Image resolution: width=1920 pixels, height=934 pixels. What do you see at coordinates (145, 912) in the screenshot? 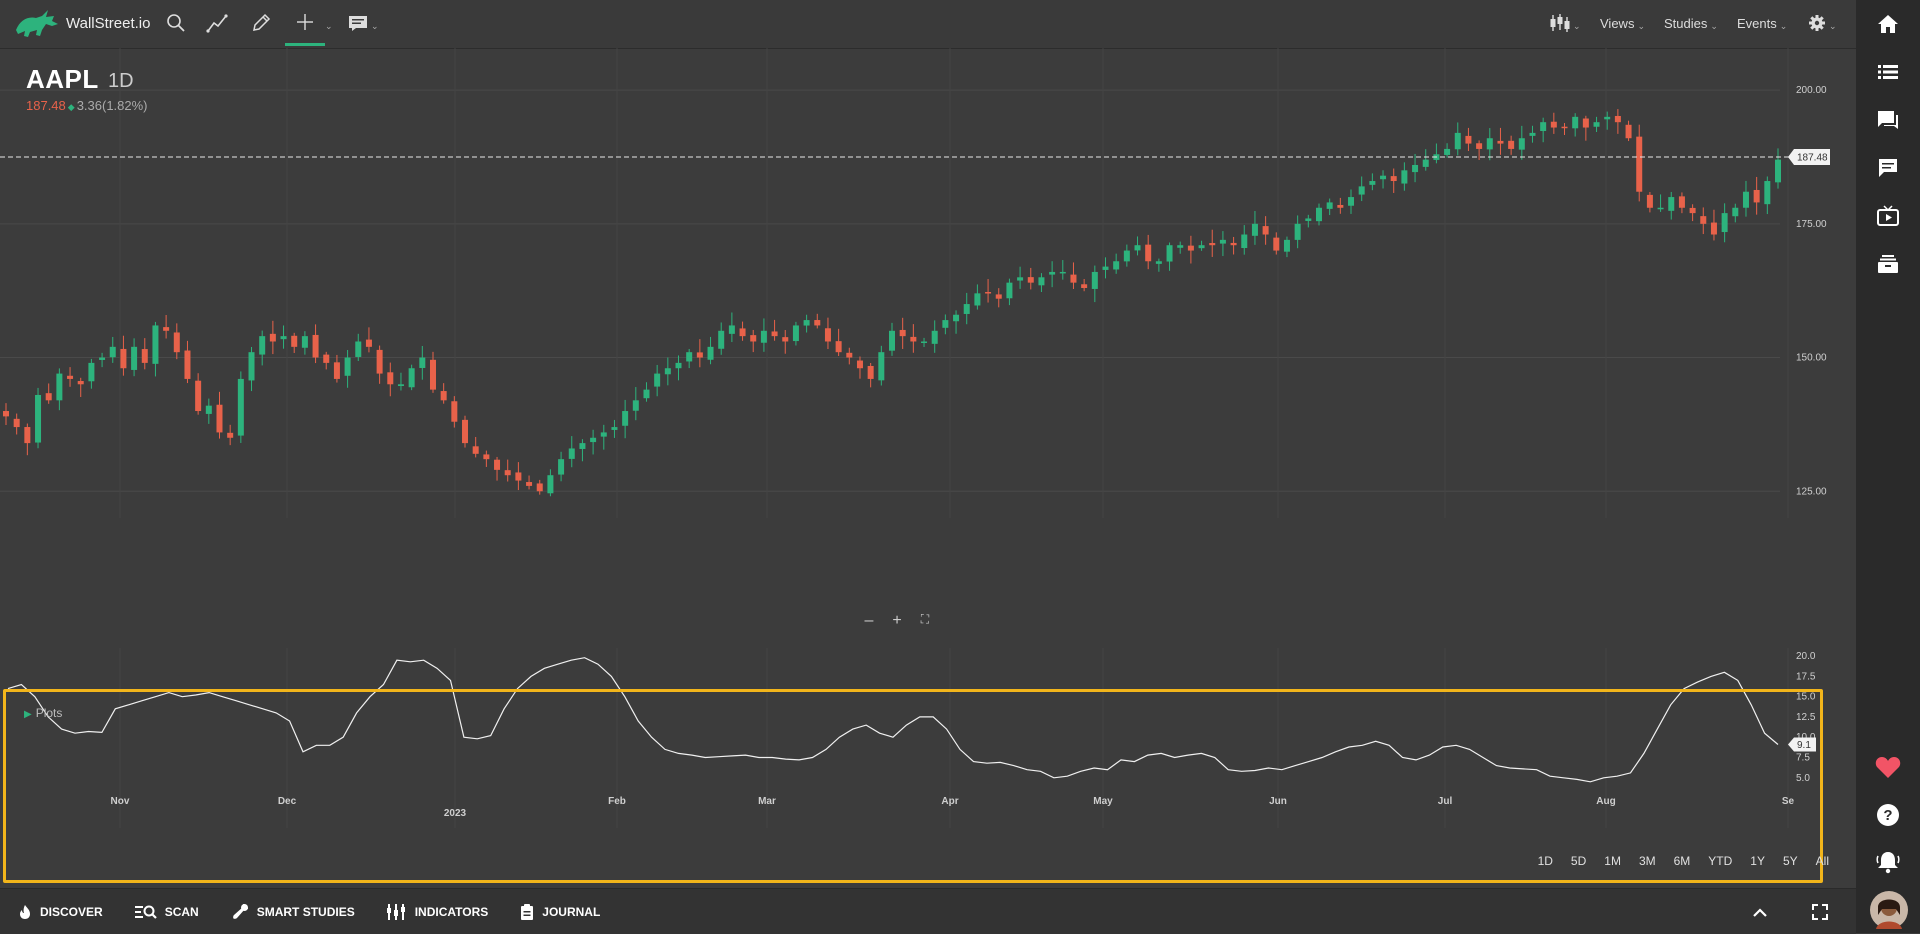
I see `scan-icon` at bounding box center [145, 912].